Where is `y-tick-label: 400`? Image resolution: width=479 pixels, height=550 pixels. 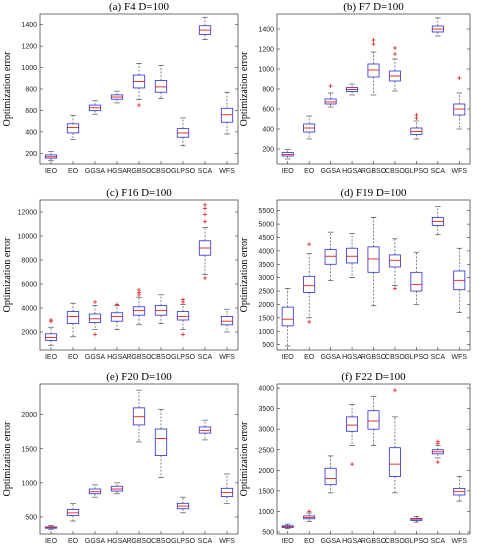
y-tick-label: 400 is located at coordinates (268, 130).